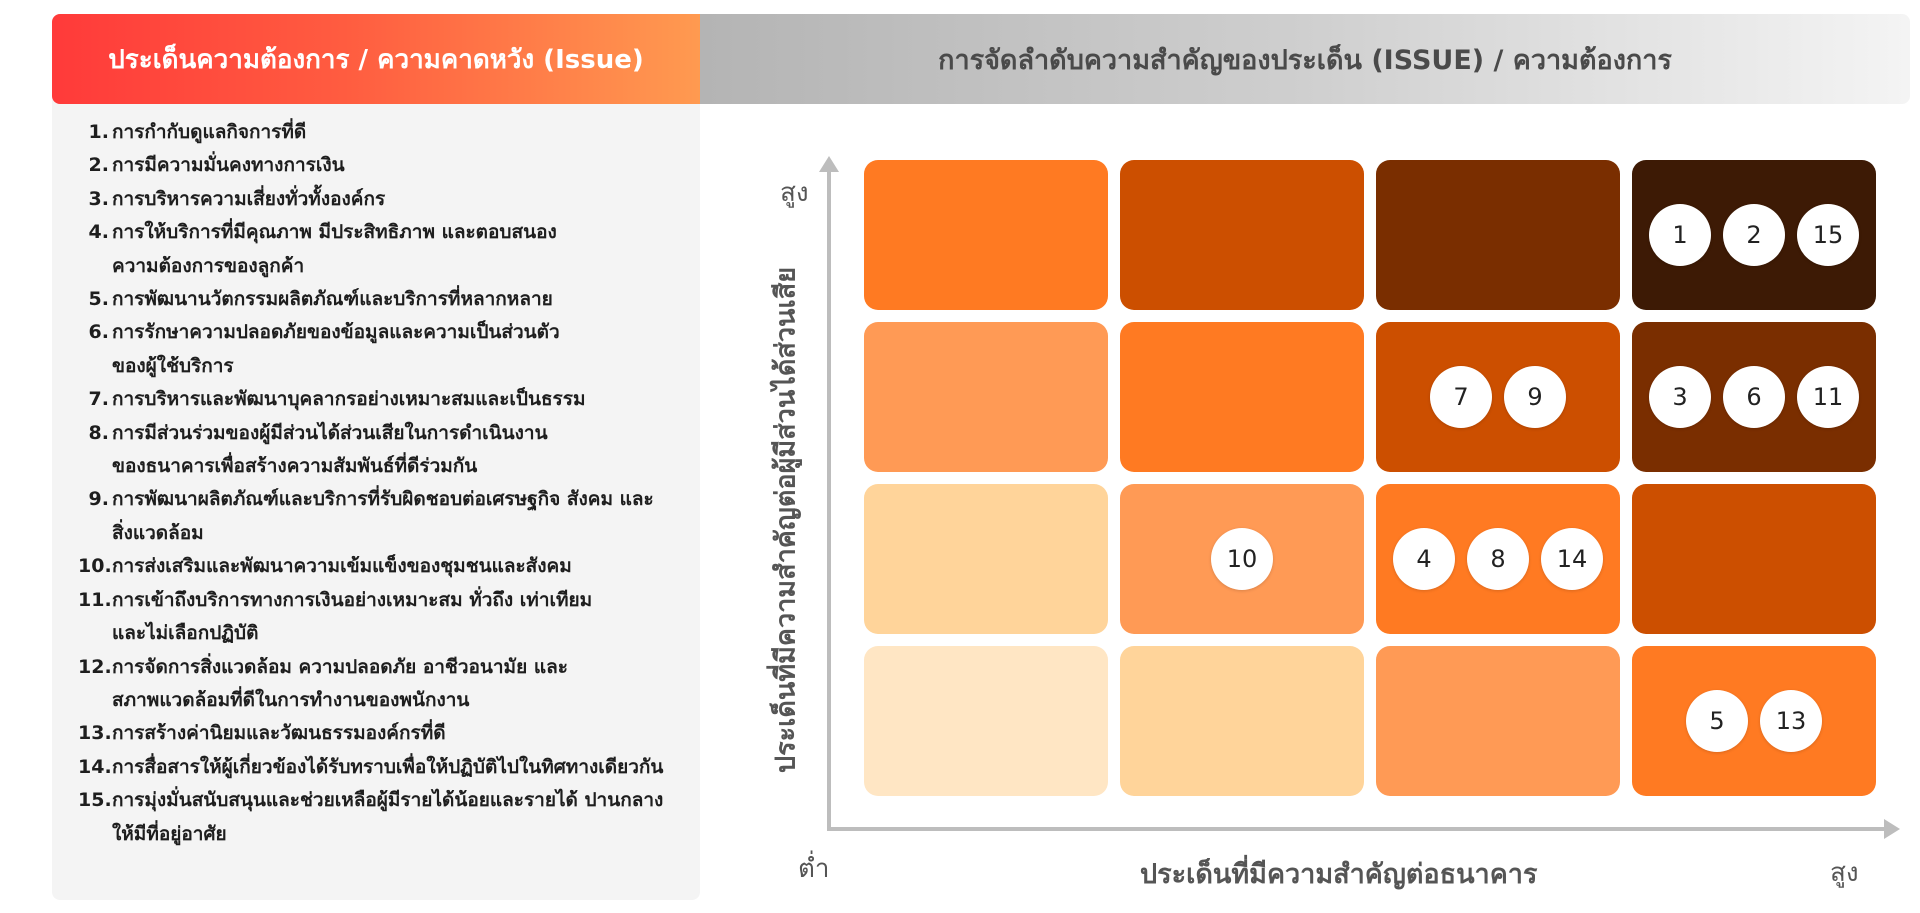 This screenshot has width=1920, height=913. I want to click on issue-badge: 10, so click(1242, 559).